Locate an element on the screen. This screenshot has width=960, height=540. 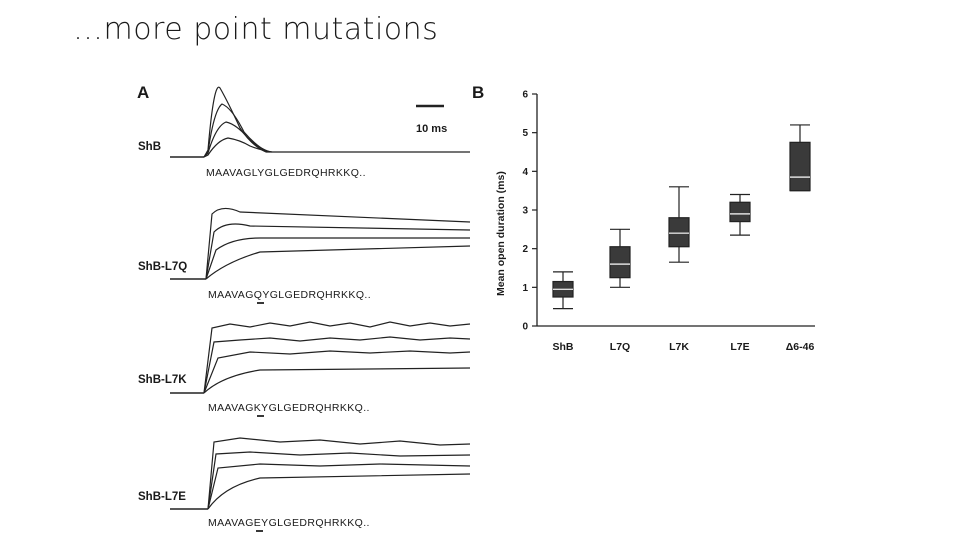
record-label: ShB-L7E is located at coordinates (162, 497).